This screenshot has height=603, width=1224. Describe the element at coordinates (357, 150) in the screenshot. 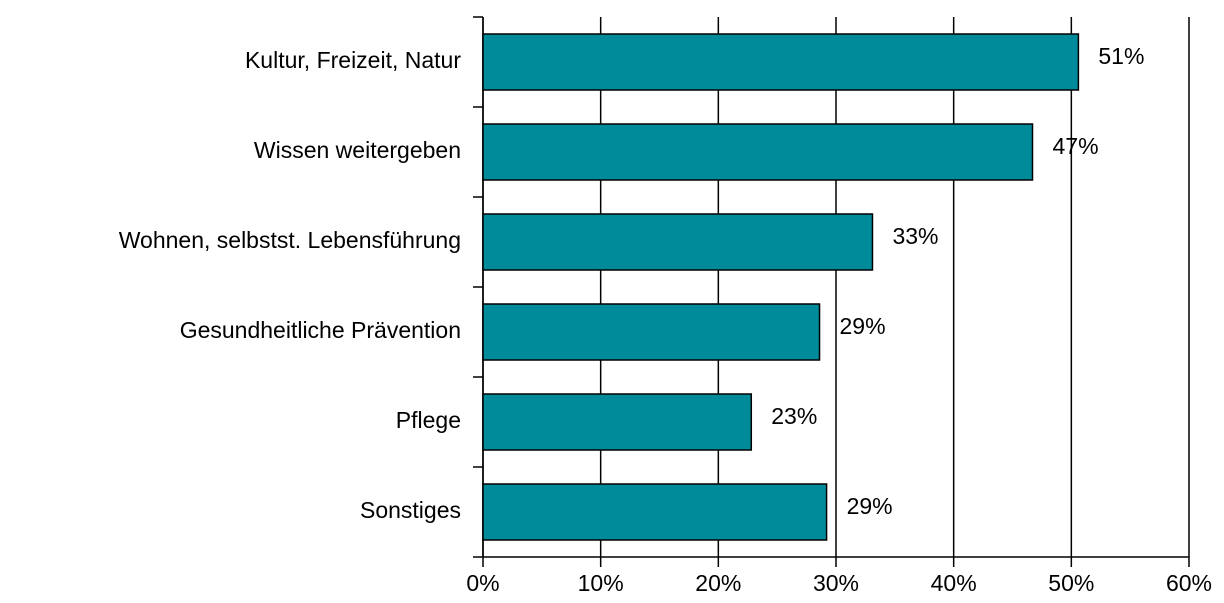

I see `y-tick-label: Wissen weitergeben` at that location.